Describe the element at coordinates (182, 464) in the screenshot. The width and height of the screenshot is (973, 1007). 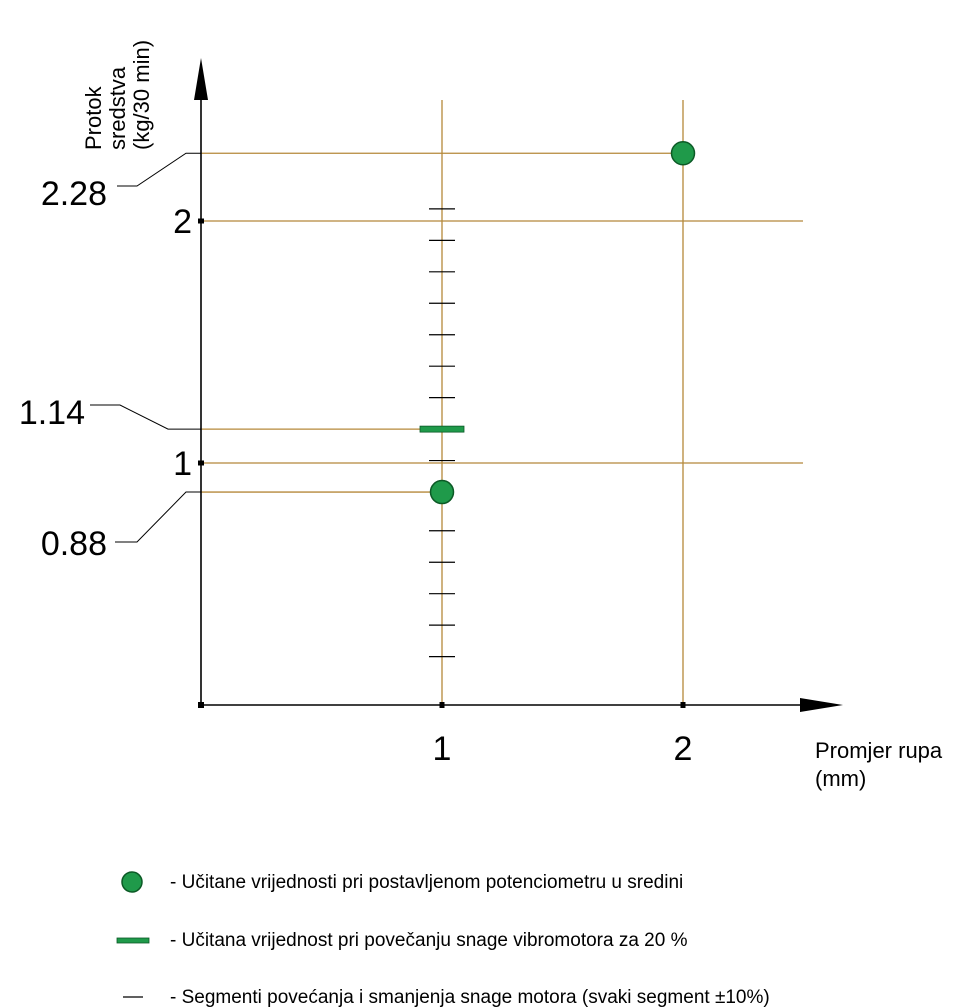
I see `y-tick-label: 1` at that location.